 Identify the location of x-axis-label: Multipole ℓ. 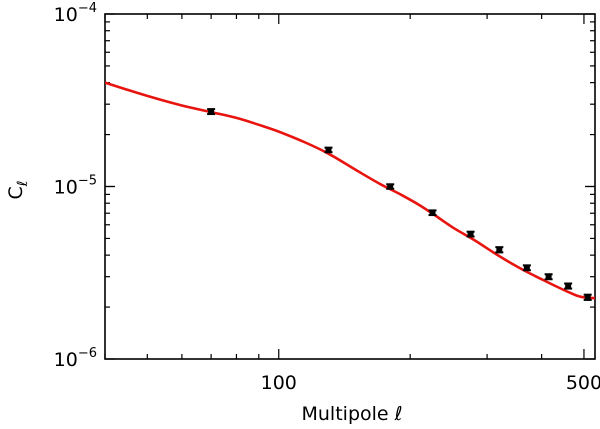
(352, 414).